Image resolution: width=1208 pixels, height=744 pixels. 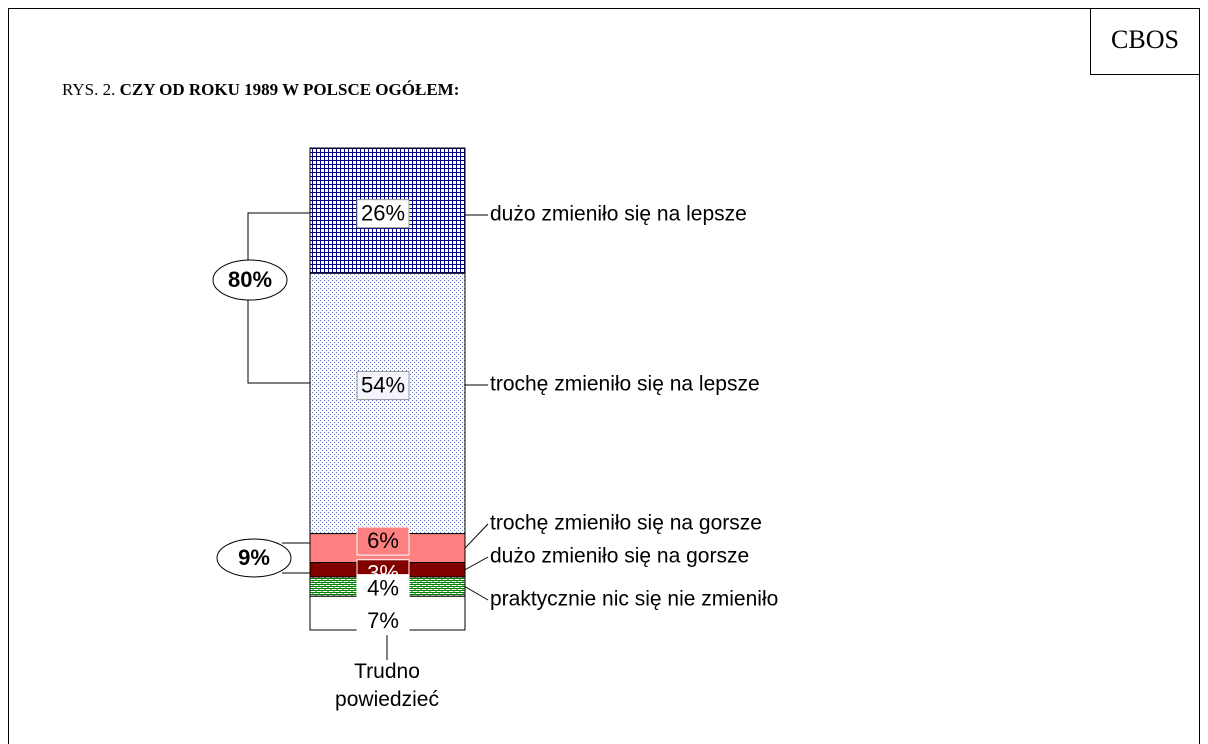 I want to click on category-label: praktycznie nic się nie zmieniło, so click(x=634, y=599).